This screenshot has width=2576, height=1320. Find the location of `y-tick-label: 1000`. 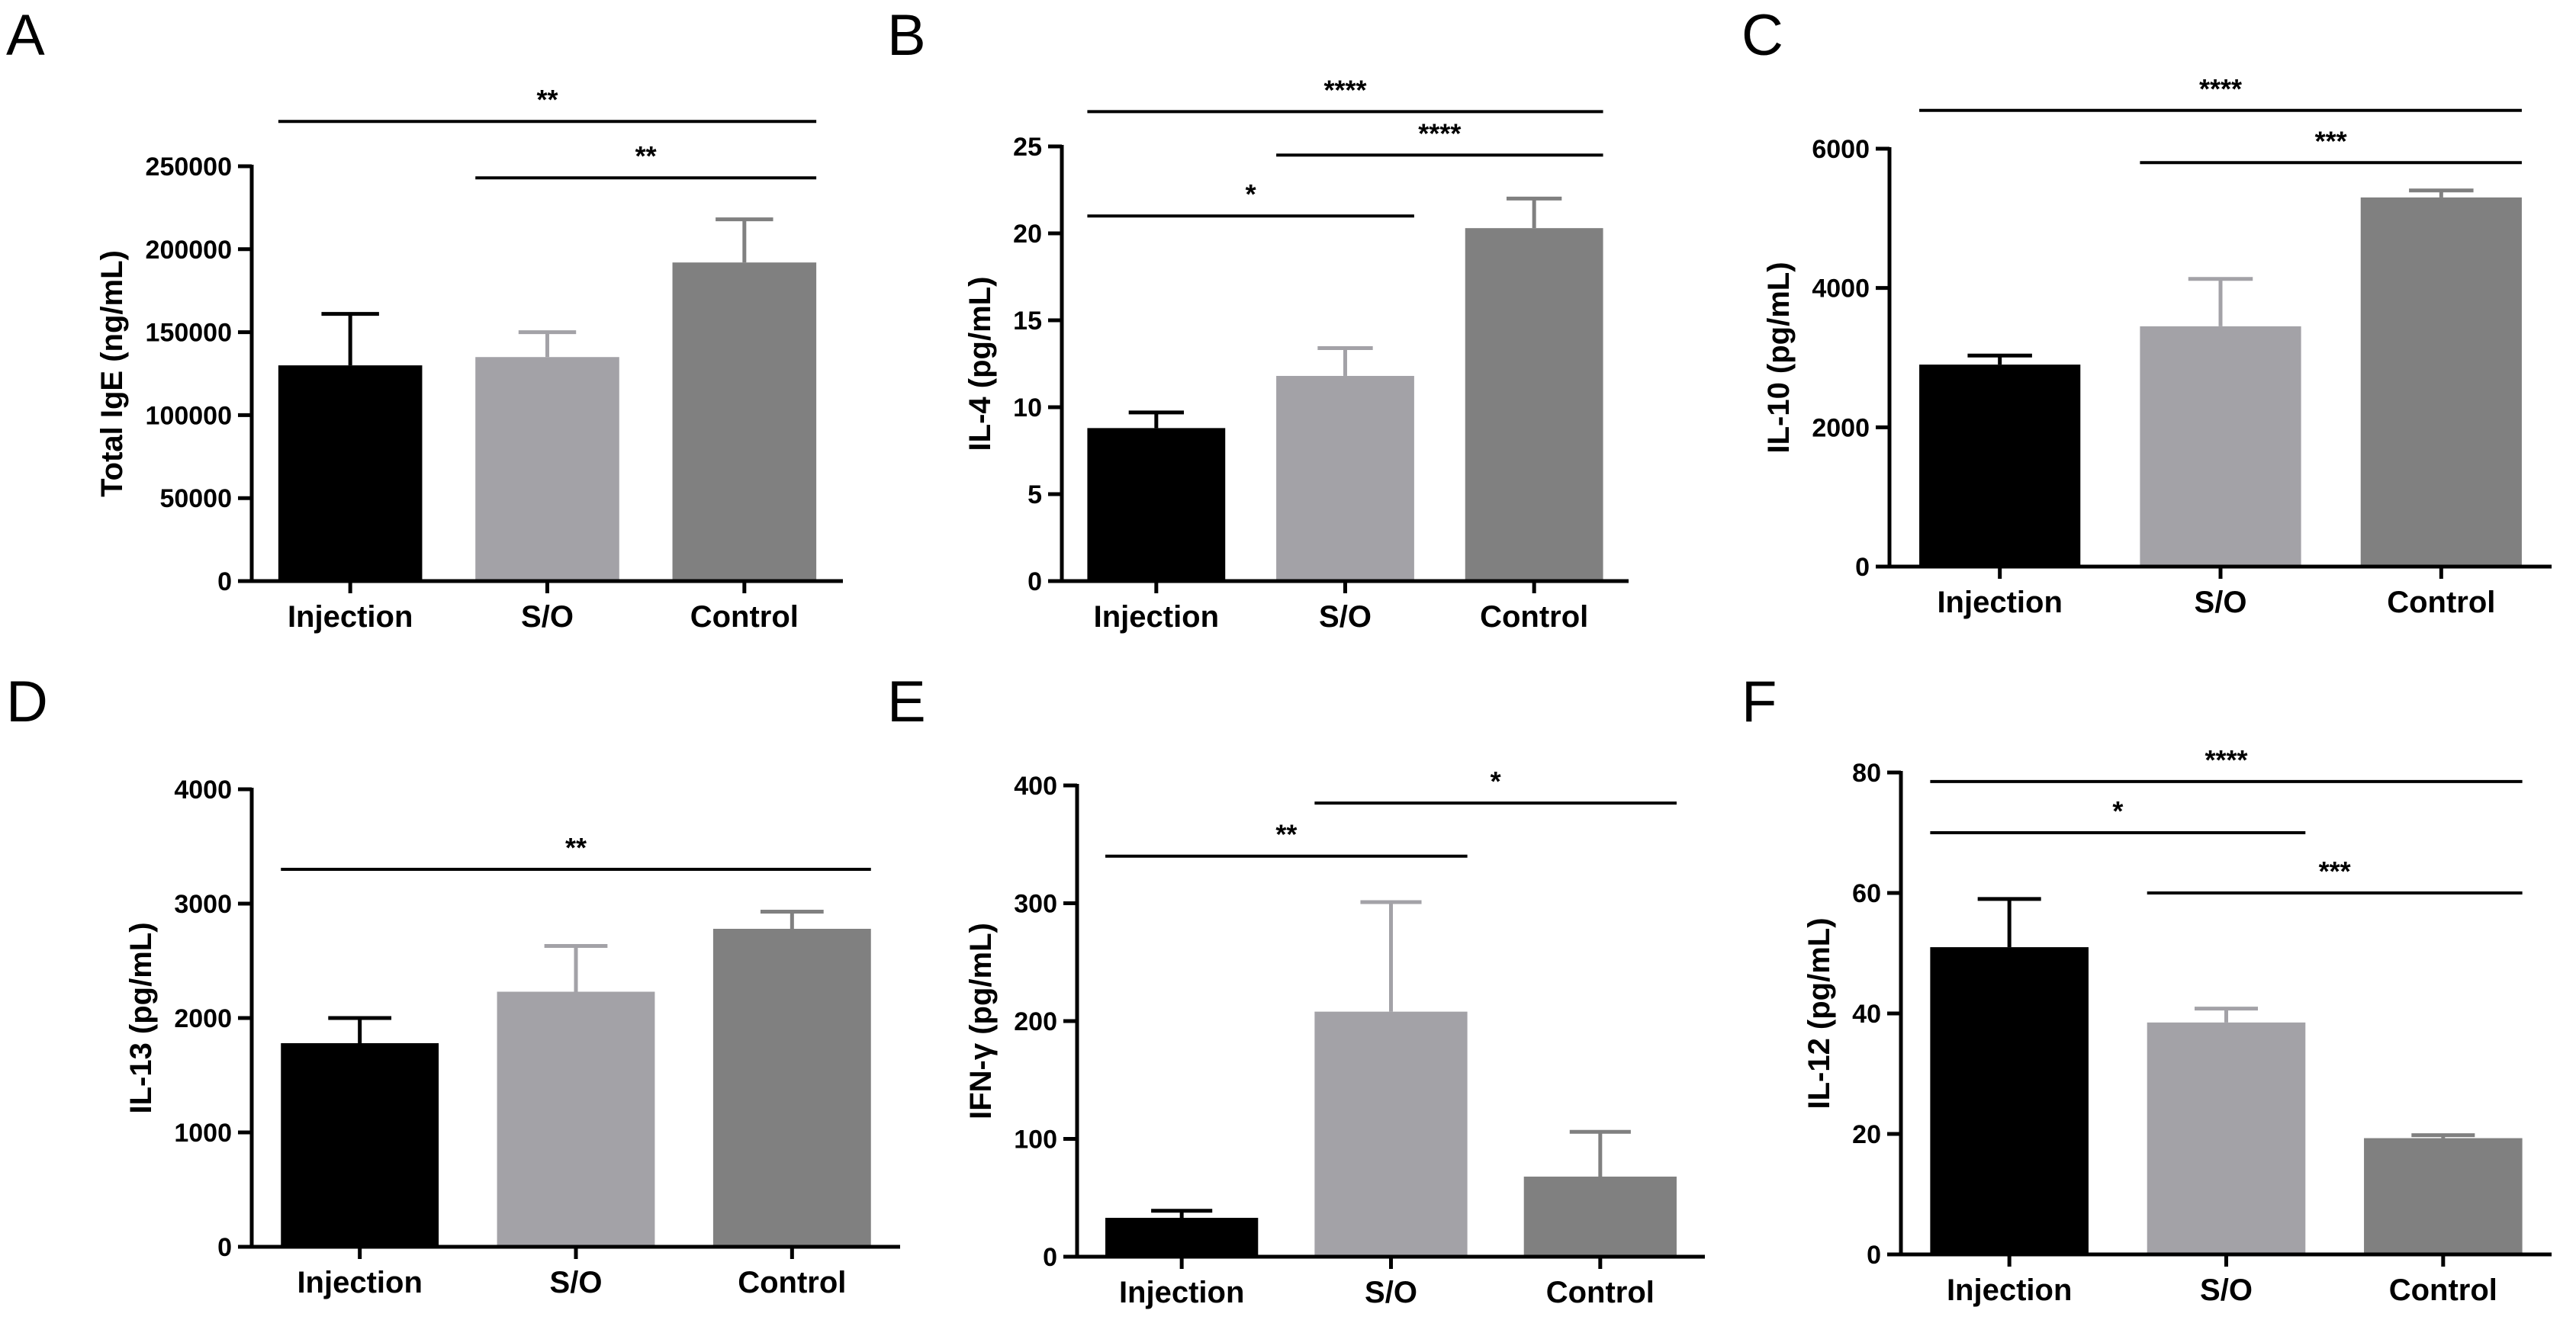

y-tick-label: 1000 is located at coordinates (203, 1133).